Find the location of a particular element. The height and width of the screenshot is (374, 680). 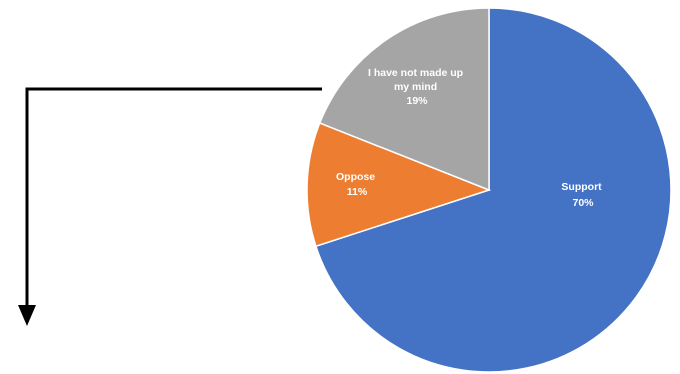

arrowhead-down-icon is located at coordinates (27, 315).